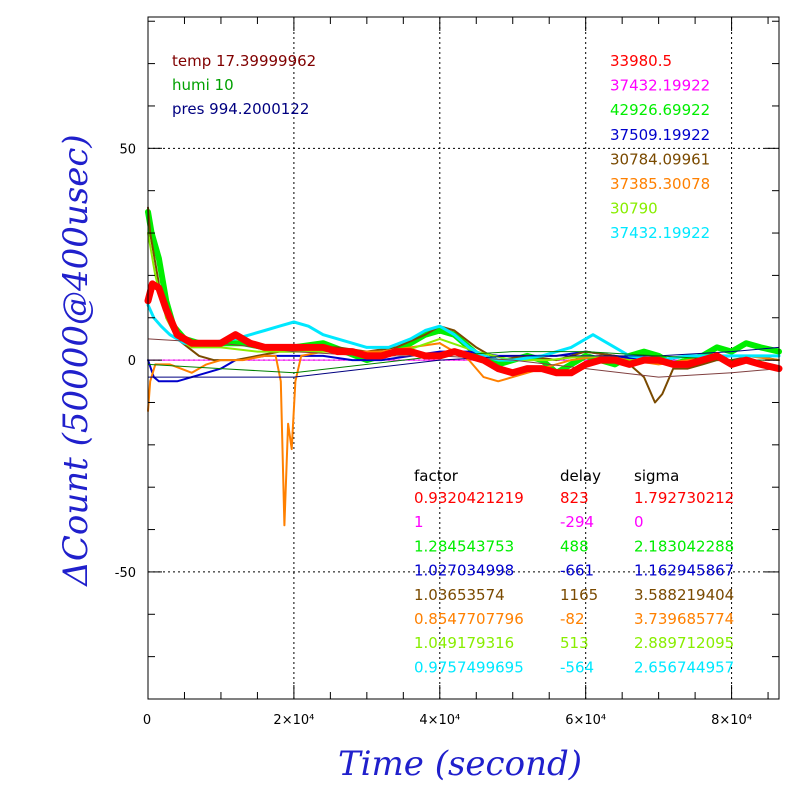 This screenshot has width=797, height=801. Describe the element at coordinates (684, 546) in the screenshot. I see `table-cell: 2.183042288` at that location.